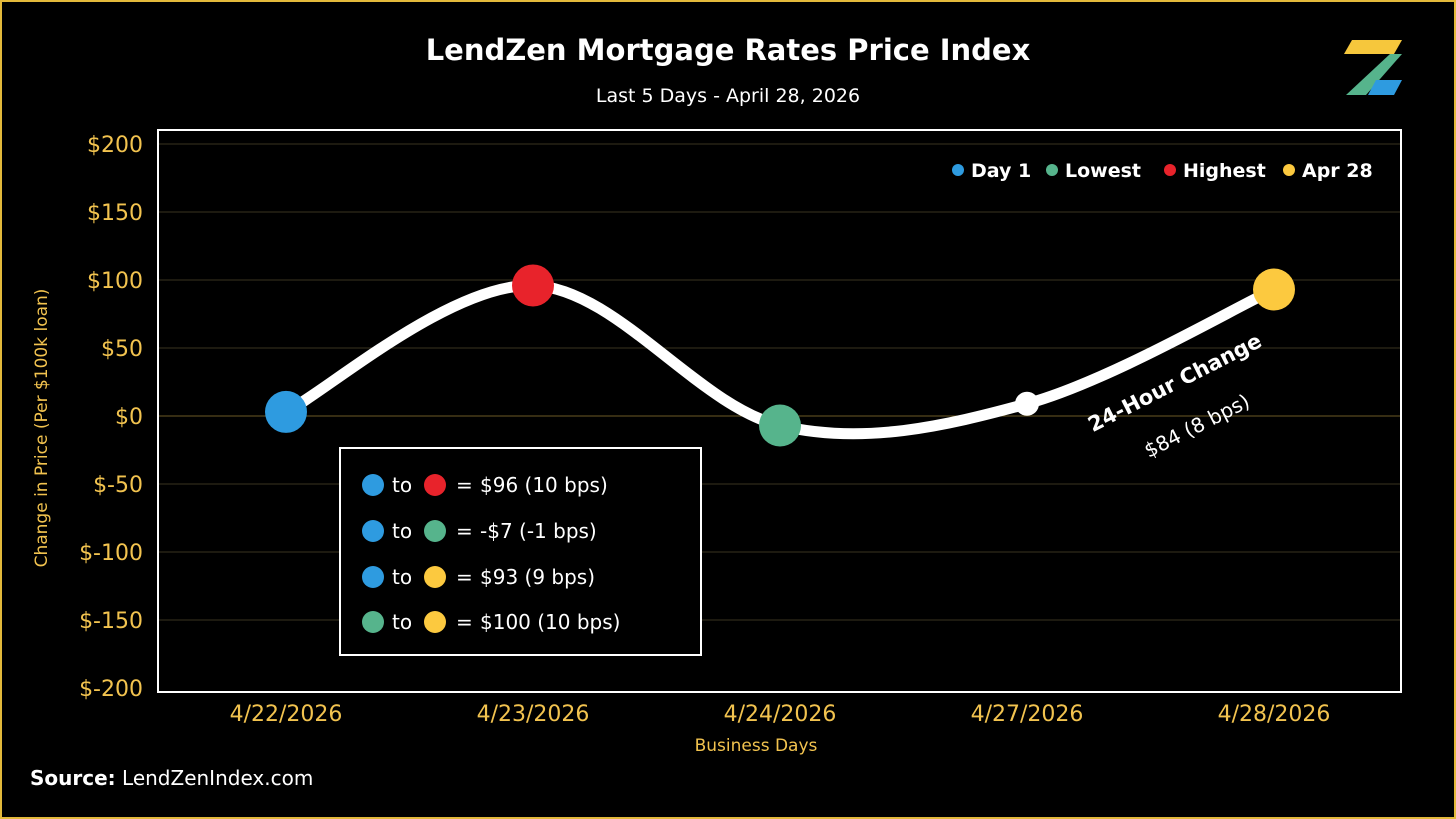 This screenshot has height=819, width=1456. What do you see at coordinates (1027, 714) in the screenshot?
I see `x-tick-label: 4/27/2026` at bounding box center [1027, 714].